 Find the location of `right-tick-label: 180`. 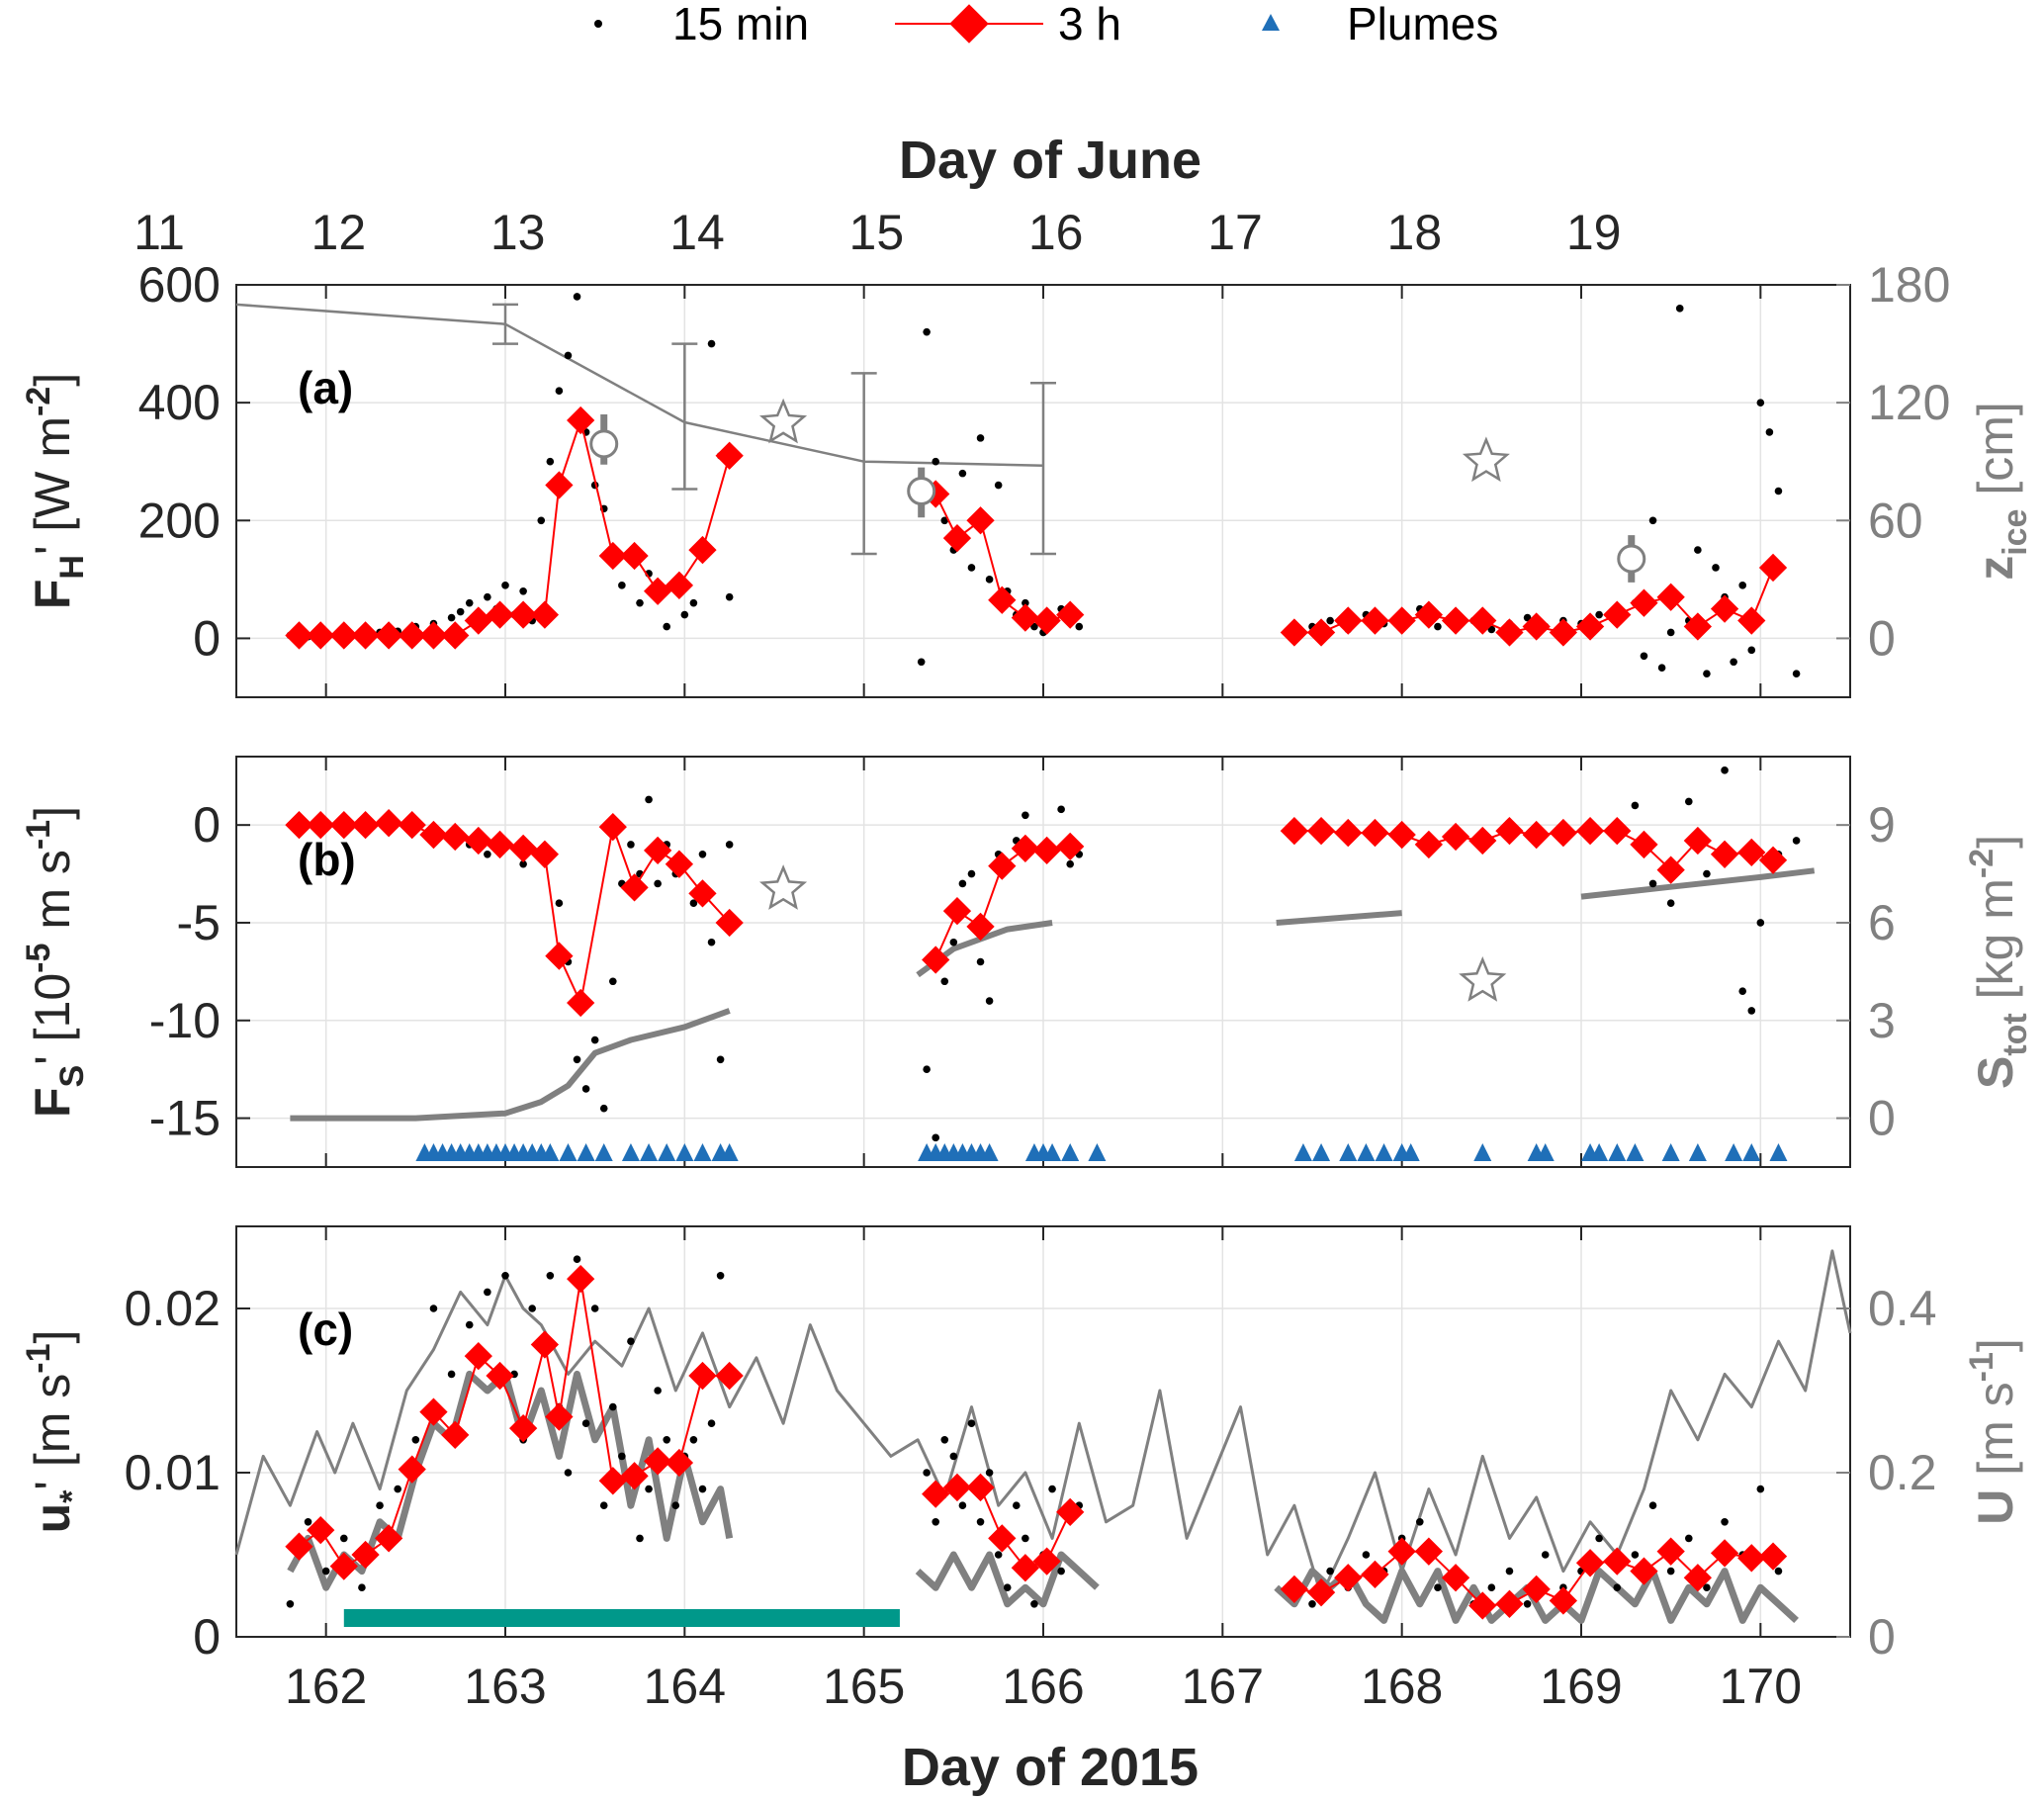

right-tick-label: 180 is located at coordinates (1909, 285).